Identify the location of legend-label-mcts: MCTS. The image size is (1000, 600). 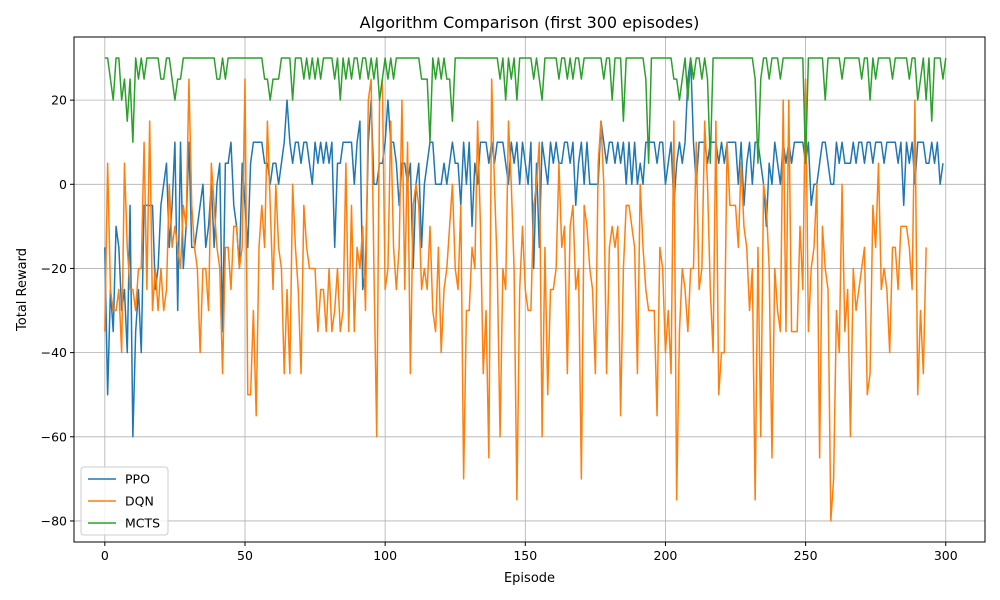
(142, 523).